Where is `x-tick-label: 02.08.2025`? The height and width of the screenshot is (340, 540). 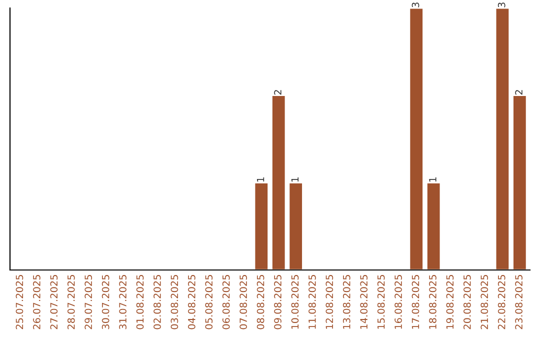
x-tick-label: 02.08.2025 is located at coordinates (157, 302).